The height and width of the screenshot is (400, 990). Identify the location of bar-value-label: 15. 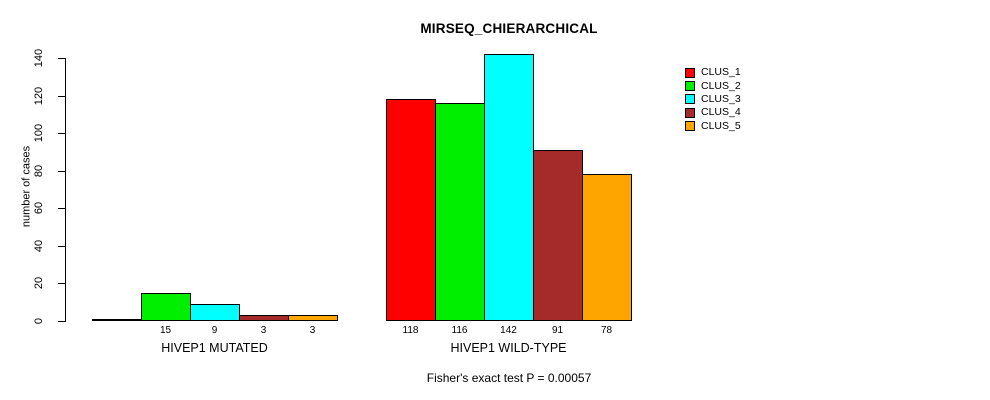
(165, 330).